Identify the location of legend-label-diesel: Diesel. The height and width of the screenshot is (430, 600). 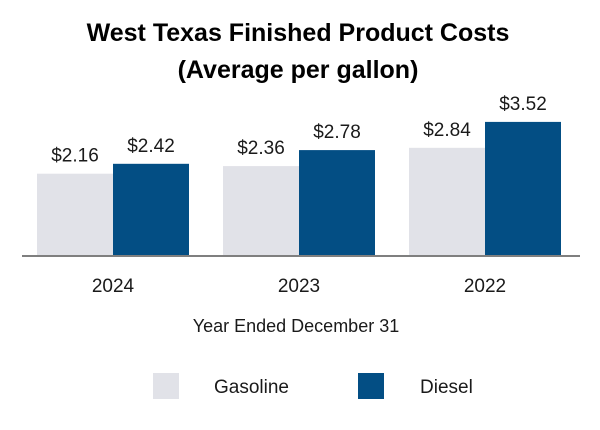
(446, 387).